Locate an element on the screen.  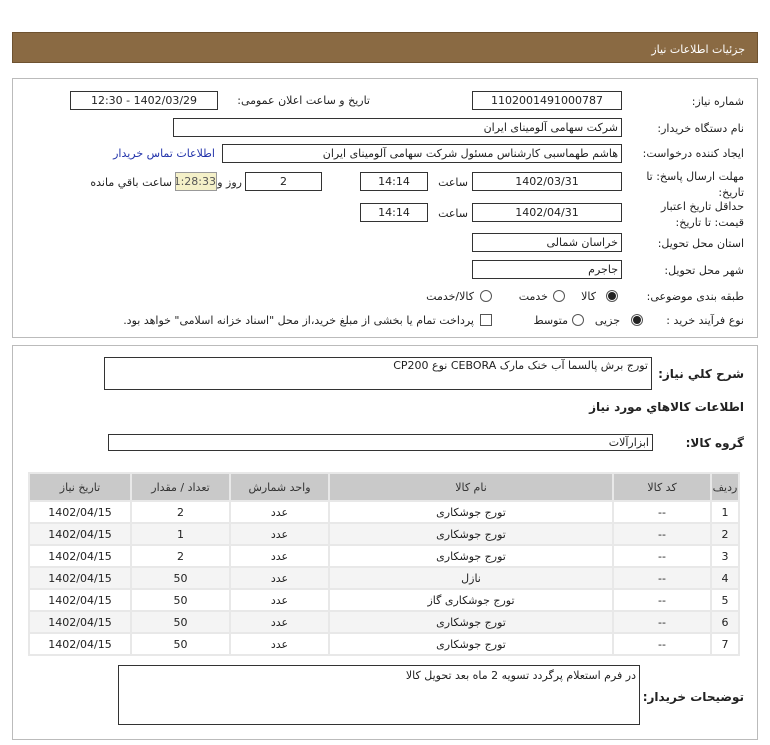
table-row: 4 -- نازل عدد 50 1402/04/15 is located at coordinates (384, 578).